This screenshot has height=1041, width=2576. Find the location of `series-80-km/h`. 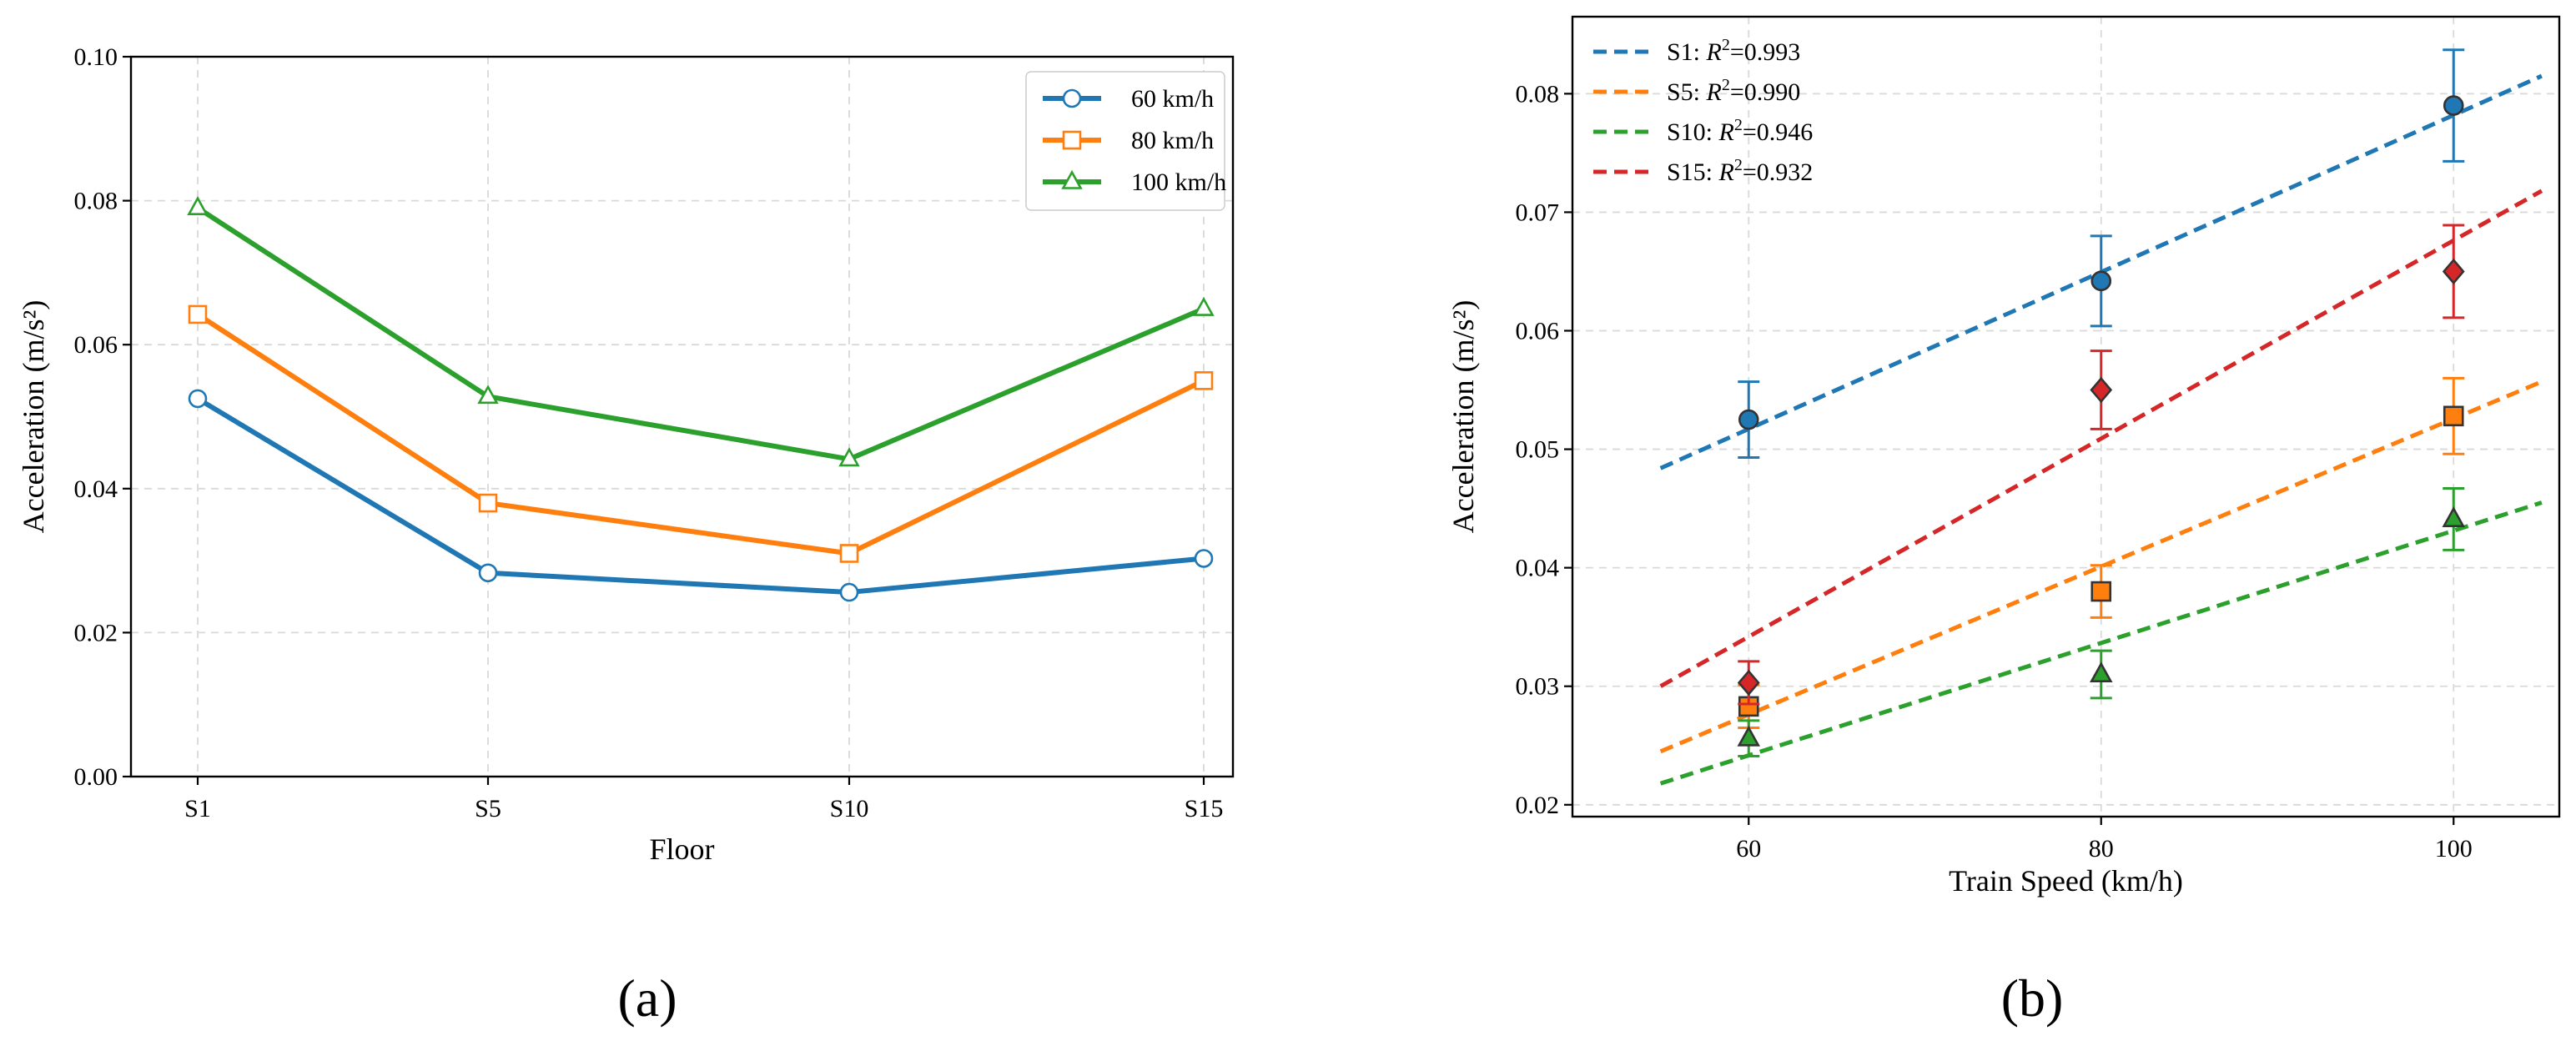

series-80-km/h is located at coordinates (701, 433).